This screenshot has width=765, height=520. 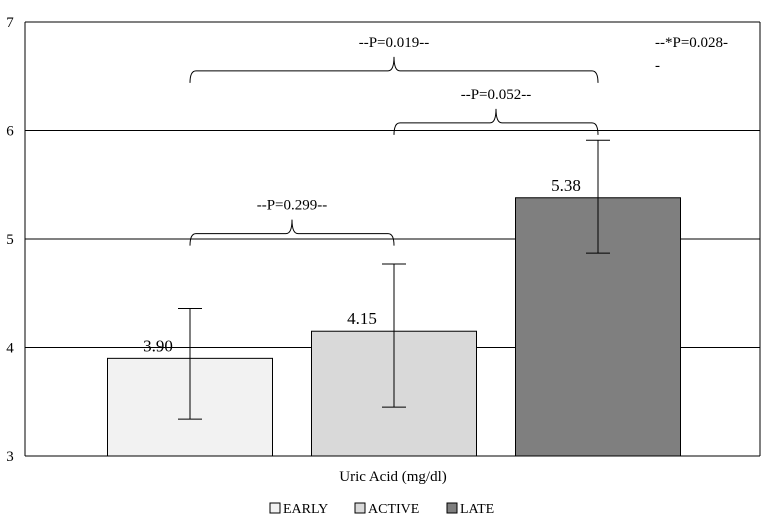 I want to click on y-axis-ticks: 3 4 5 6 7, so click(x=10, y=240).